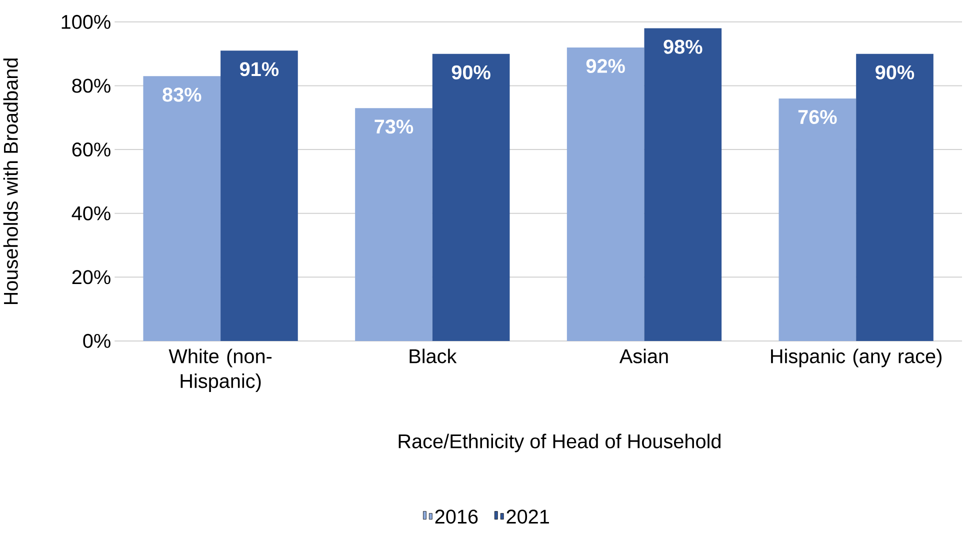 The image size is (964, 540). What do you see at coordinates (91, 213) in the screenshot?
I see `y-tick-label: 40%` at bounding box center [91, 213].